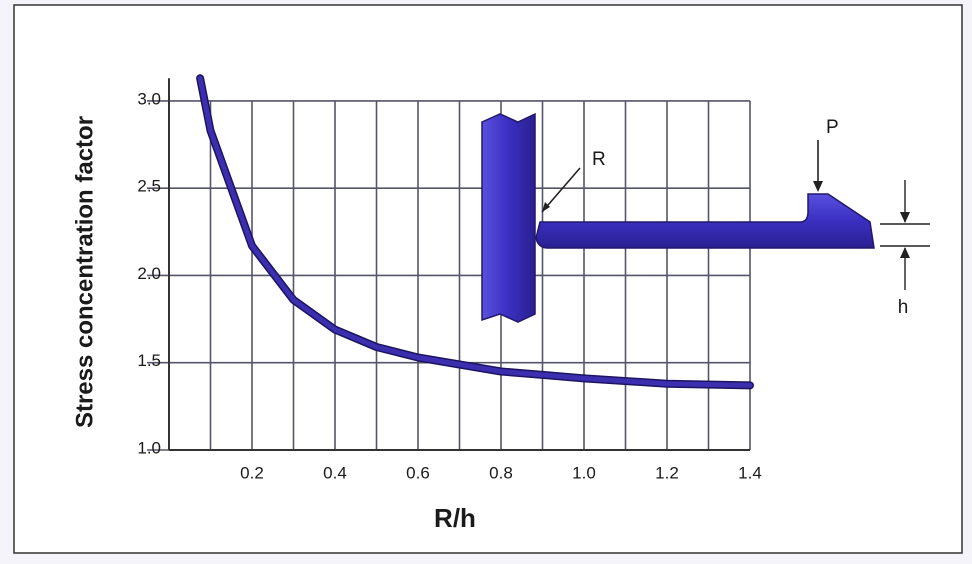  Describe the element at coordinates (84, 272) in the screenshot. I see `y-axis-label: Stress concentration factor` at that location.